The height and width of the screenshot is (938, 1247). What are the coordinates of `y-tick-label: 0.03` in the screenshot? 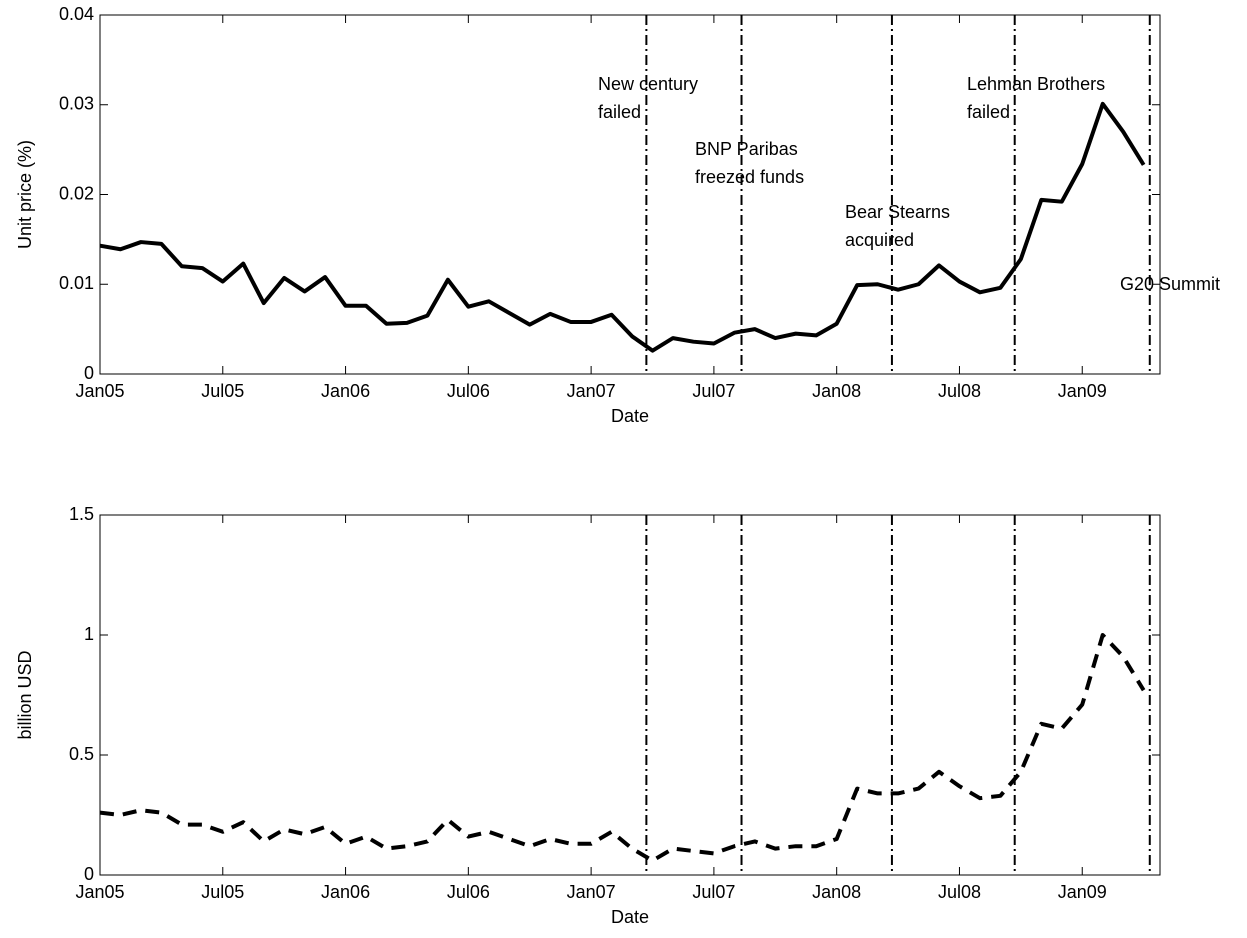 It's located at (76, 104).